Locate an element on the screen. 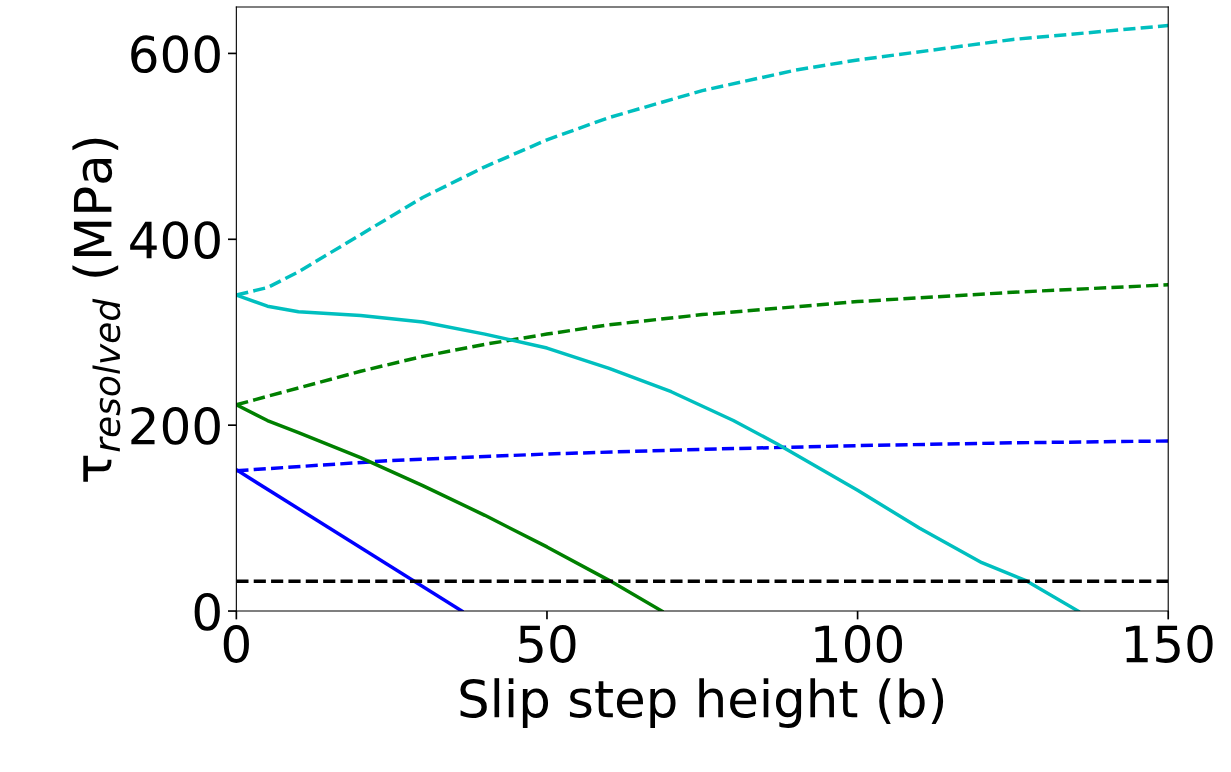 The image size is (1231, 772). x-tick-label: 100 is located at coordinates (858, 644).